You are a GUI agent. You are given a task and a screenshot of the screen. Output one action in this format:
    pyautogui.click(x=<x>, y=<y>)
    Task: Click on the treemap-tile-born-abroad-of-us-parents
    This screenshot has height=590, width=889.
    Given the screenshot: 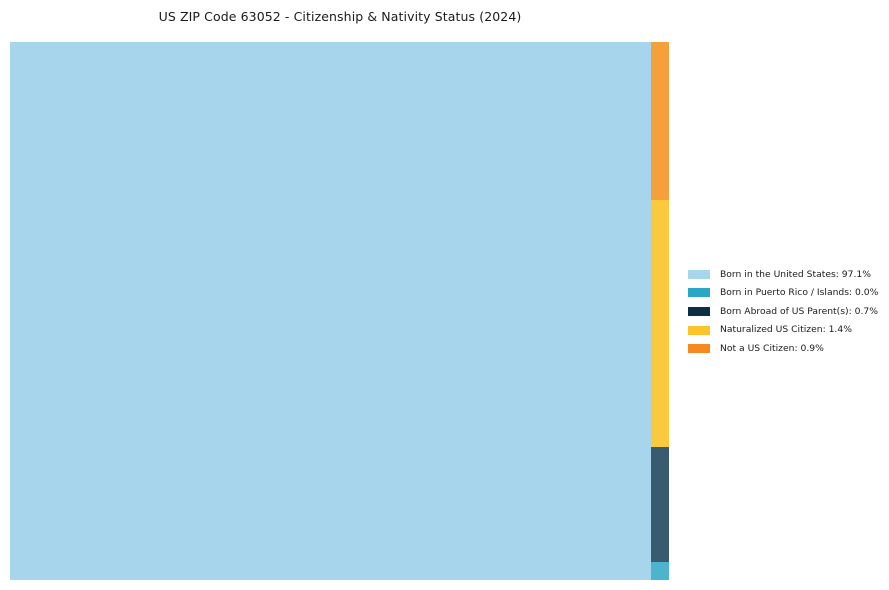 What is the action you would take?
    pyautogui.click(x=660, y=504)
    